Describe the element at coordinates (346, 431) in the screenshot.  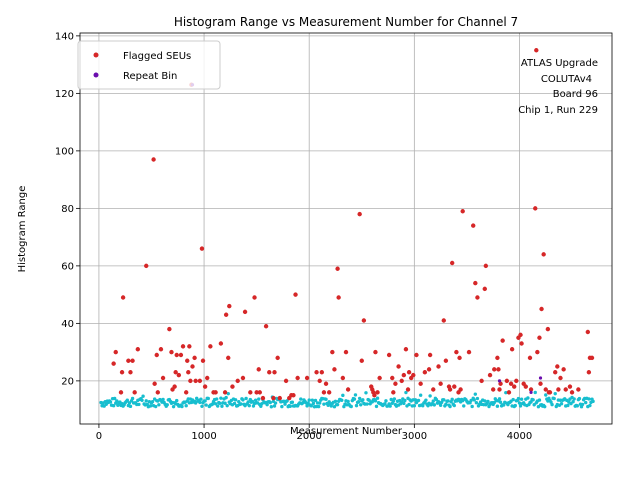
I see `x-axis-label: Measurement Number` at that location.